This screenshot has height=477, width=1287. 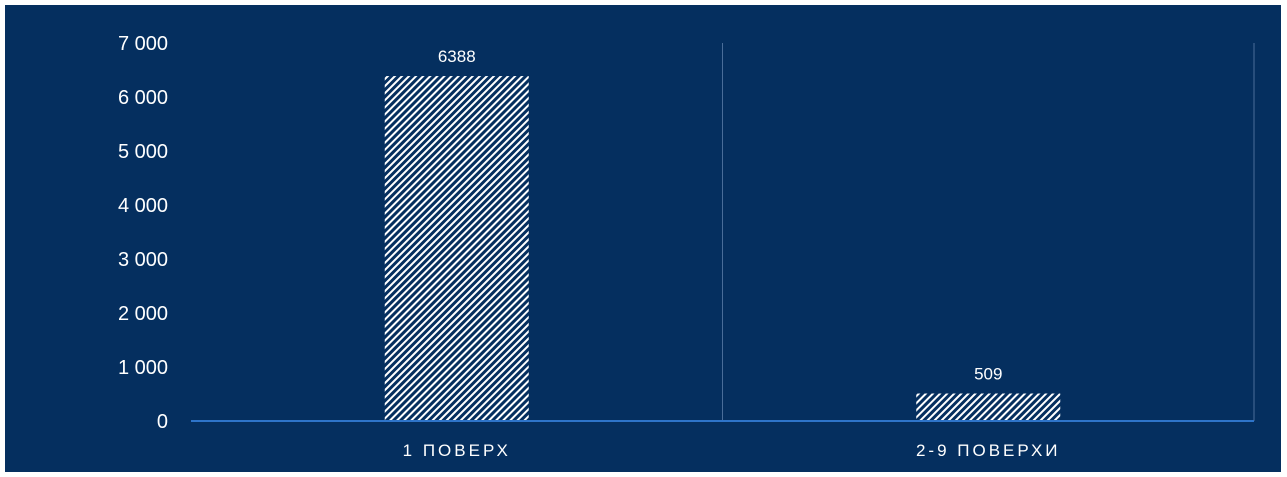 What do you see at coordinates (457, 56) in the screenshot?
I see `data-label: 6388` at bounding box center [457, 56].